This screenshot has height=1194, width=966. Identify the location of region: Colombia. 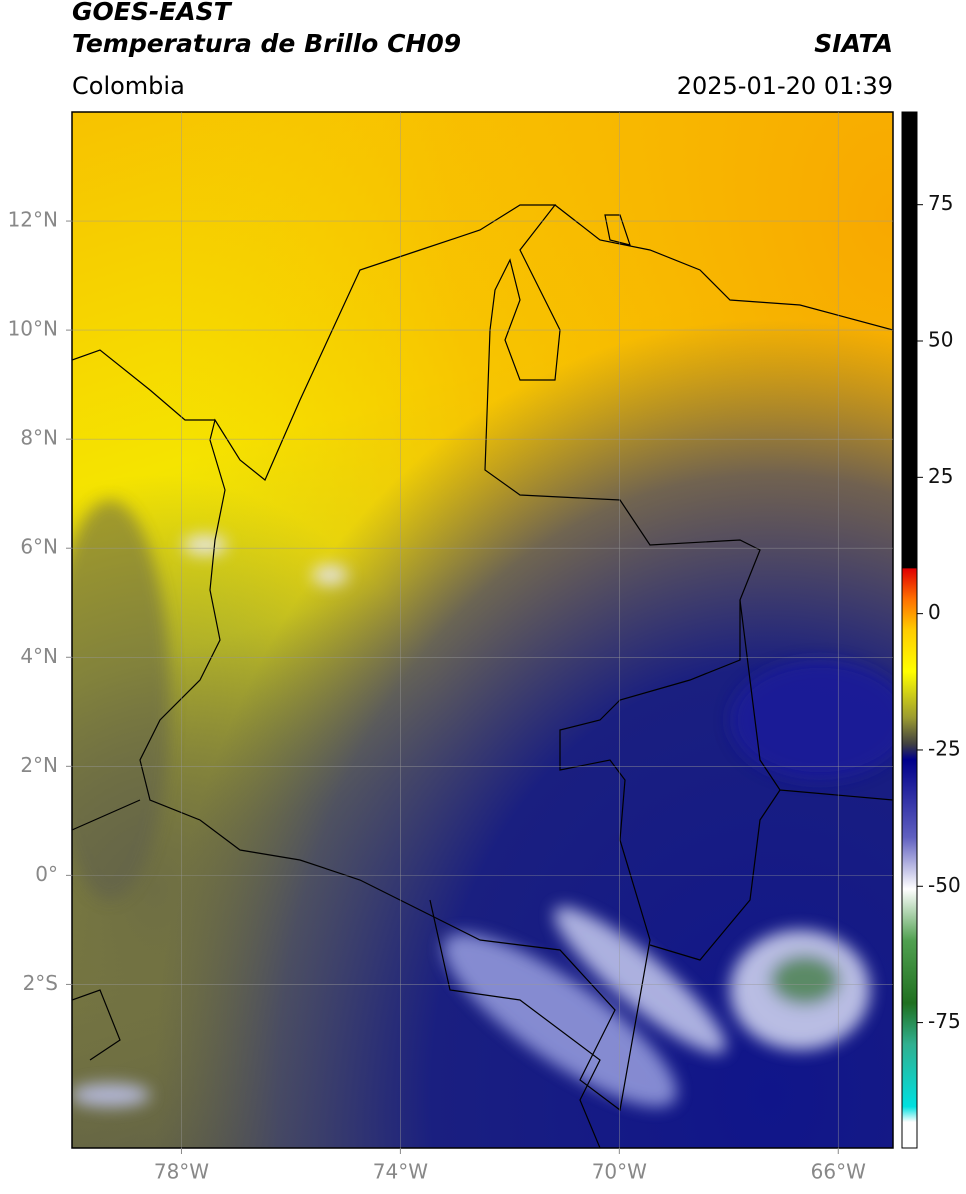
(128, 86).